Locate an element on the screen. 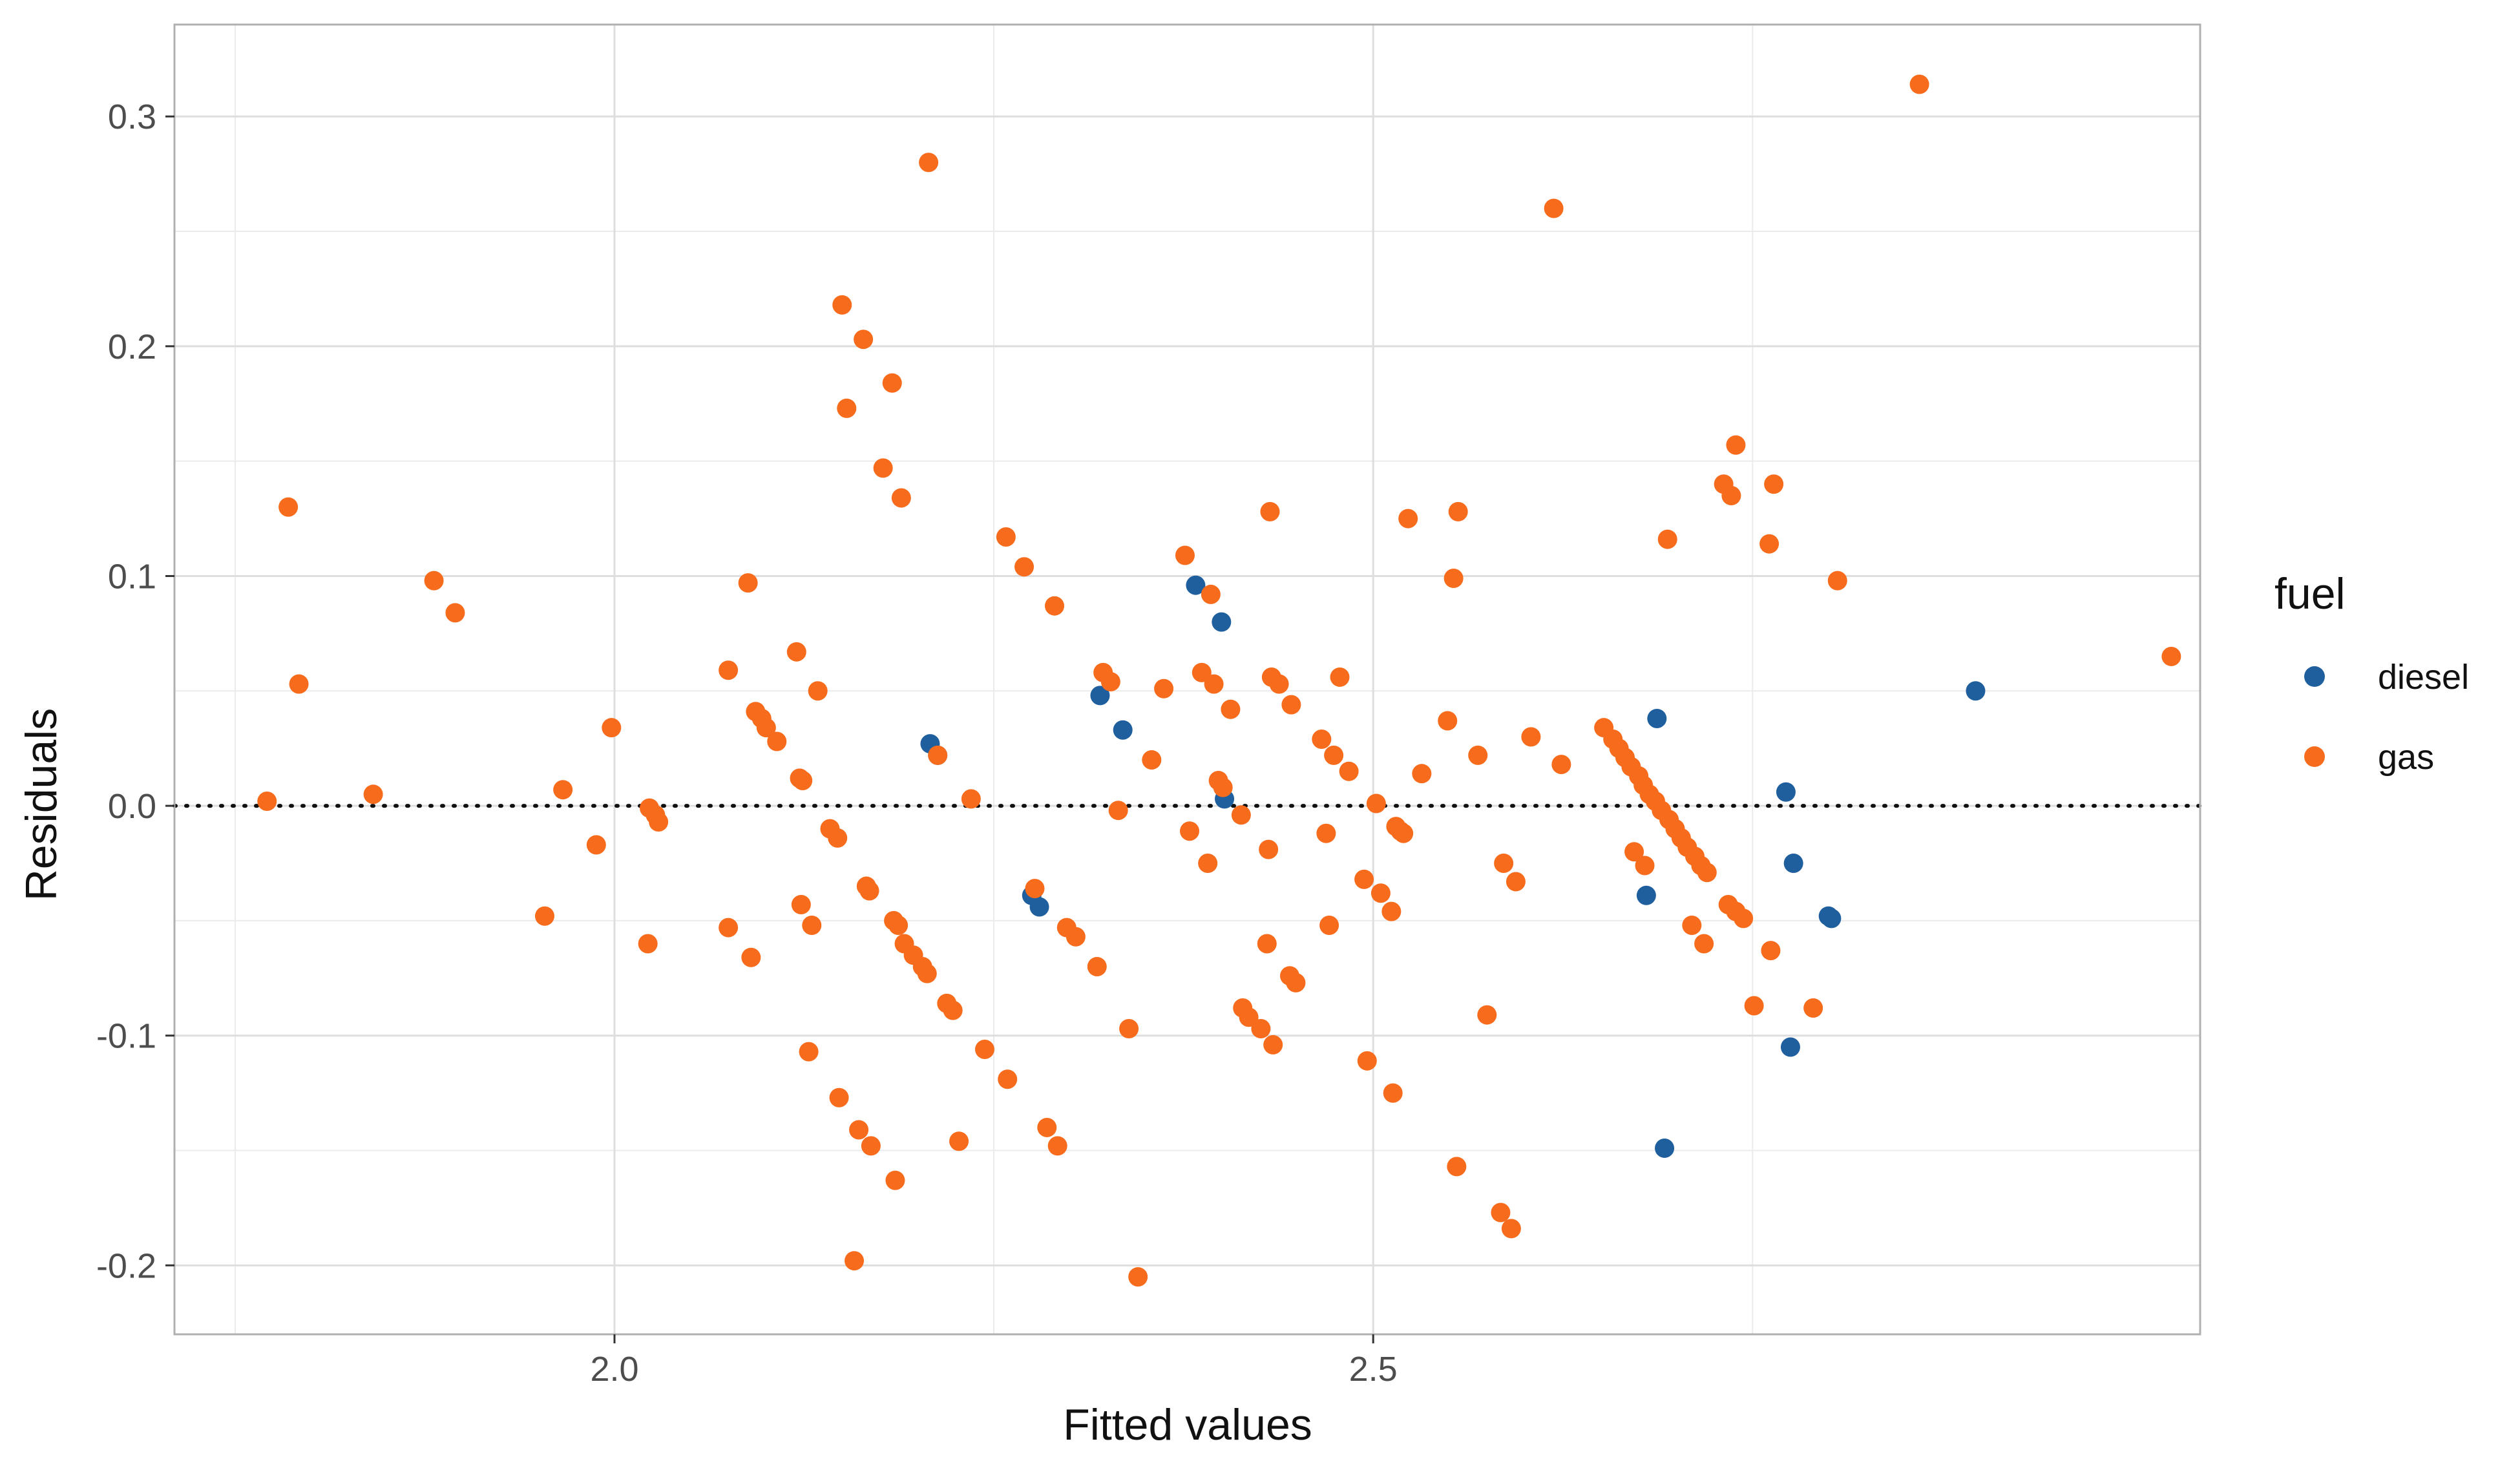 This screenshot has height=1470, width=2520. x-tick-label: 2.0 is located at coordinates (614, 1370).